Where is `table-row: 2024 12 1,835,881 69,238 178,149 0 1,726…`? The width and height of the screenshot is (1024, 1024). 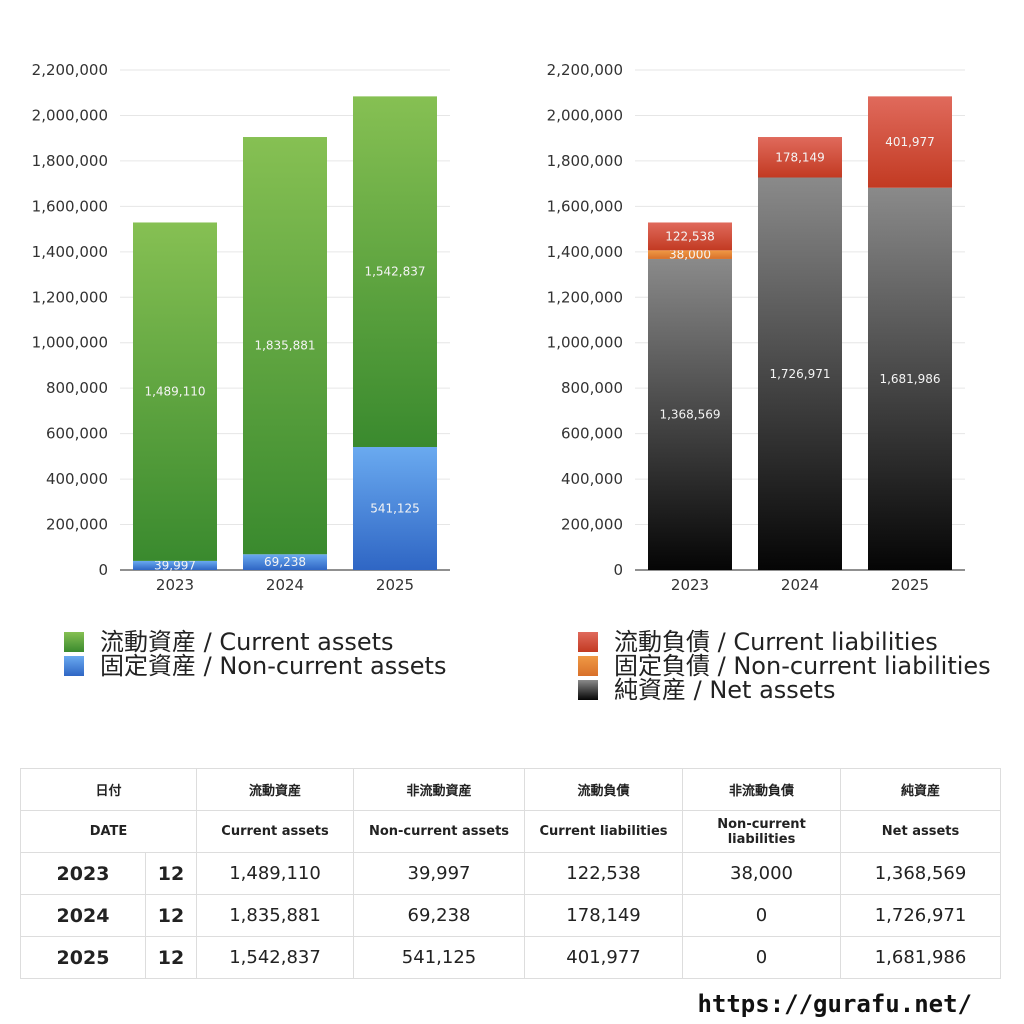 table-row: 2024 12 1,835,881 69,238 178,149 0 1,726… is located at coordinates (511, 915).